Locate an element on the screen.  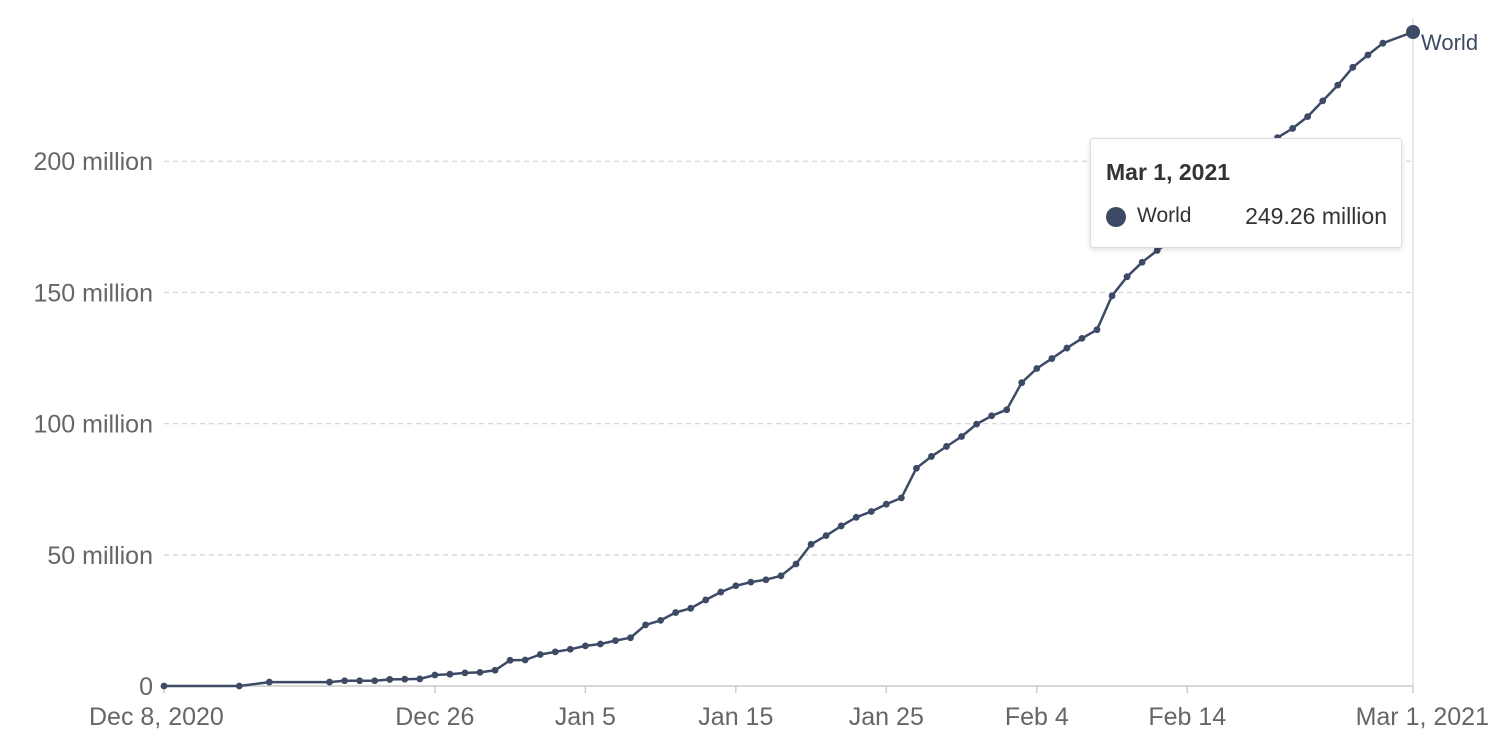
tooltip-row: World 249.26 million is located at coordinates (1246, 218).